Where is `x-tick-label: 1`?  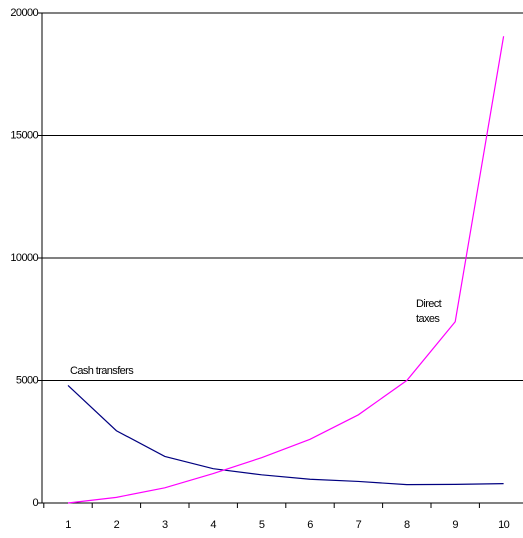 x-tick-label: 1 is located at coordinates (68, 525).